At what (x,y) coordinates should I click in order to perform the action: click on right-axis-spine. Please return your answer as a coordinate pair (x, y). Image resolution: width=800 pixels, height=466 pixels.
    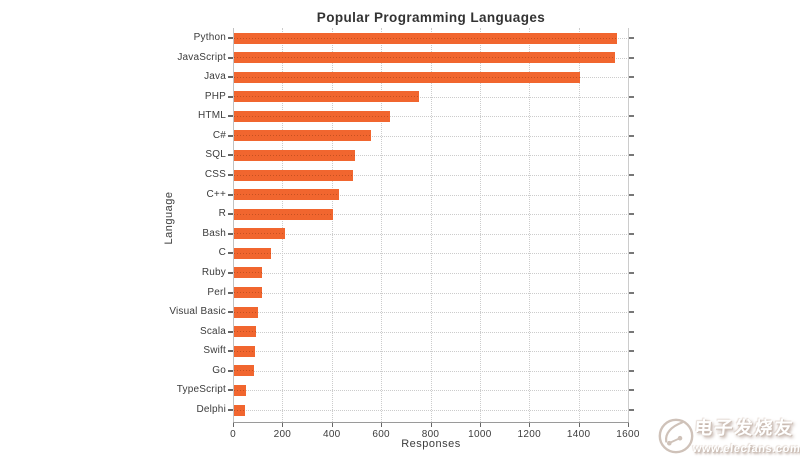
    Looking at the image, I should click on (628, 225).